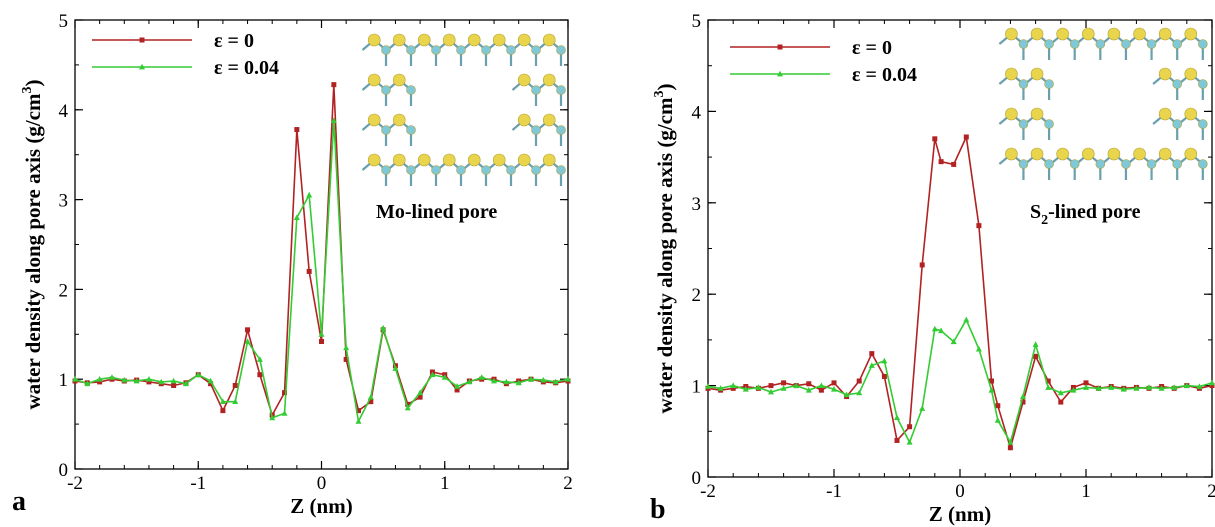 This screenshot has width=1215, height=527. What do you see at coordinates (697, 295) in the screenshot?
I see `y-tick-label: 2` at bounding box center [697, 295].